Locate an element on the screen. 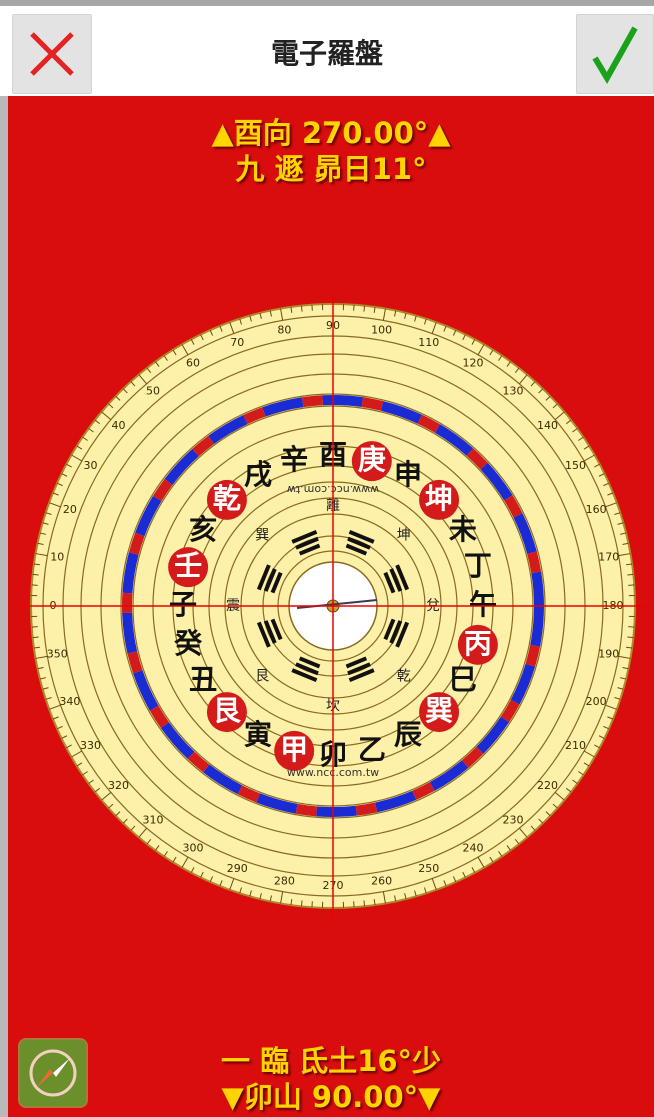 The height and width of the screenshot is (1117, 654). degree-label: 150 is located at coordinates (575, 465).